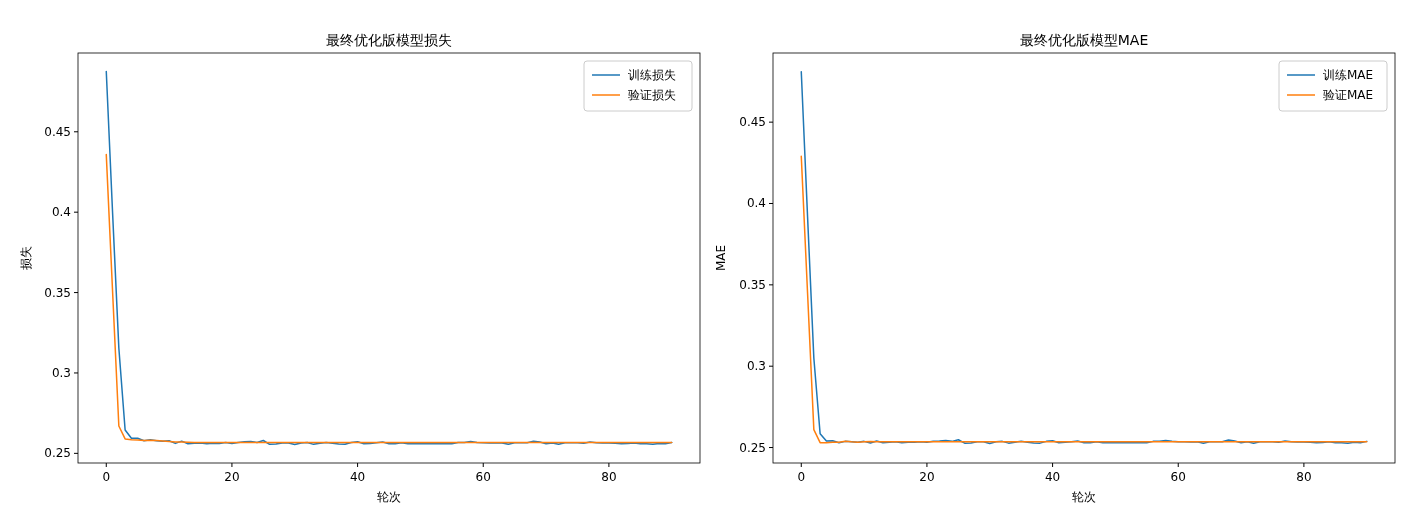 The image size is (1413, 518). I want to click on legend-label: 验证损失, so click(652, 95).